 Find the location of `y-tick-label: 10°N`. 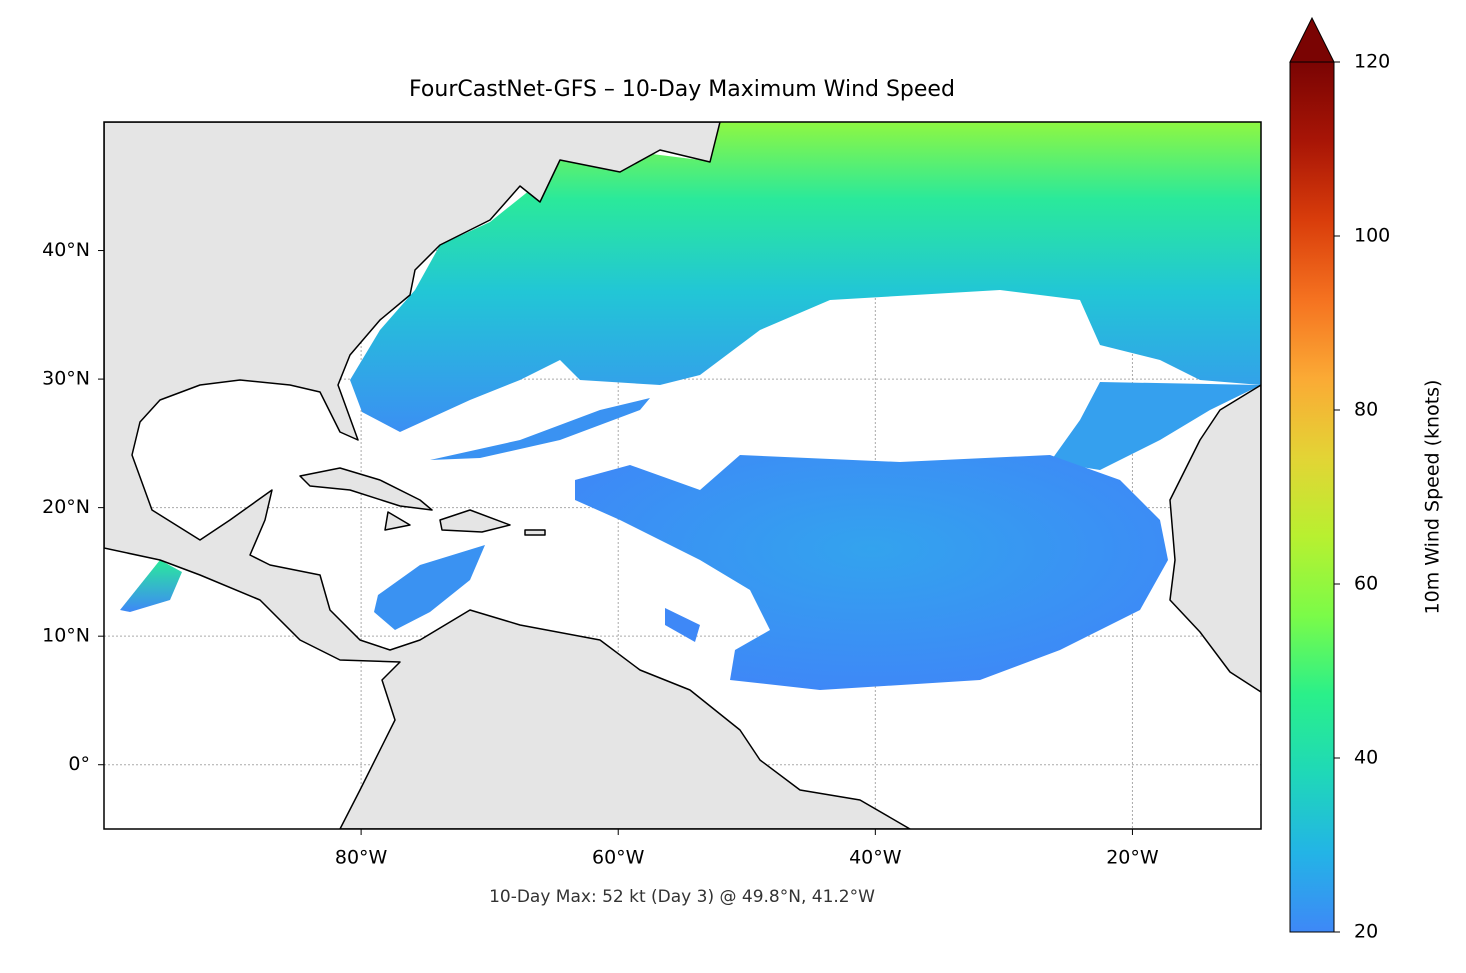

y-tick-label: 10°N is located at coordinates (66, 636).